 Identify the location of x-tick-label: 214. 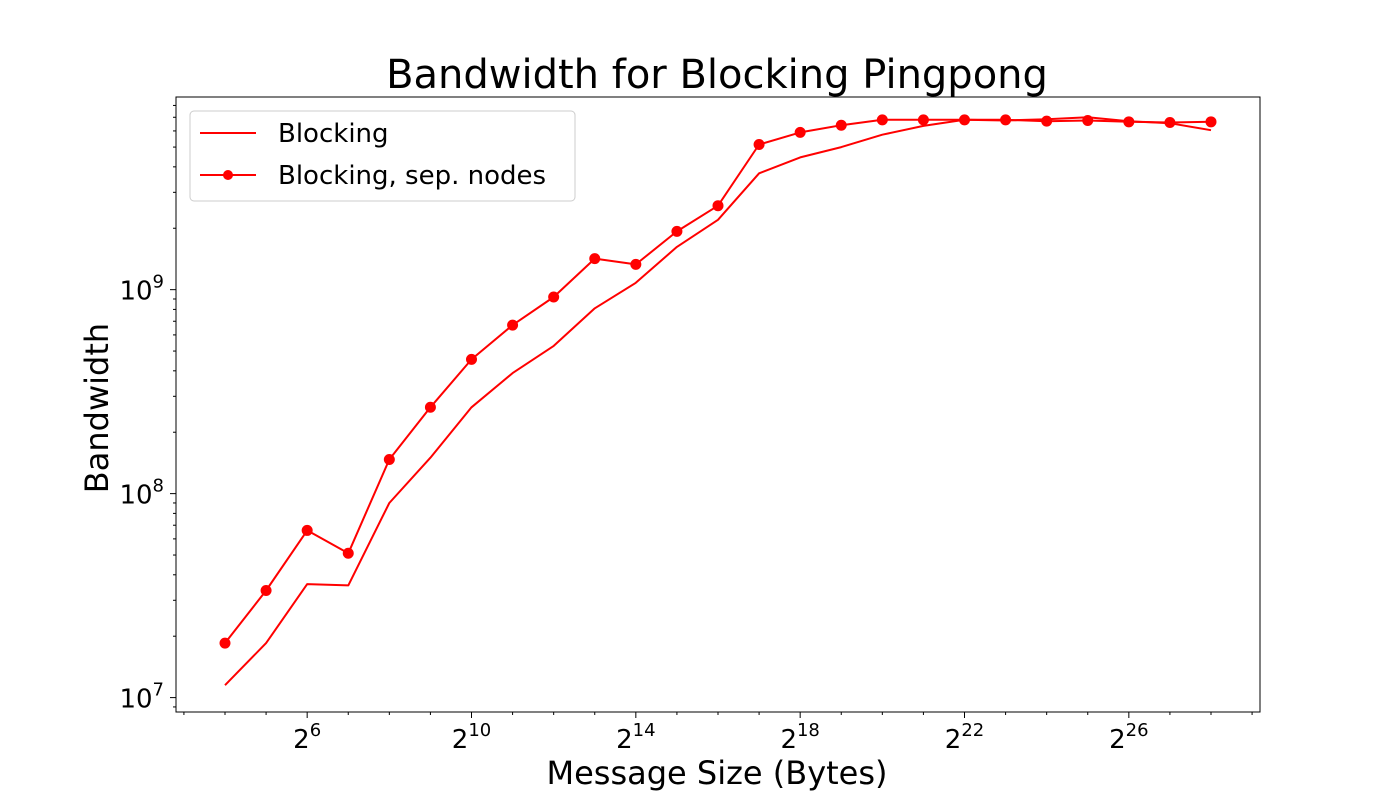
(635, 737).